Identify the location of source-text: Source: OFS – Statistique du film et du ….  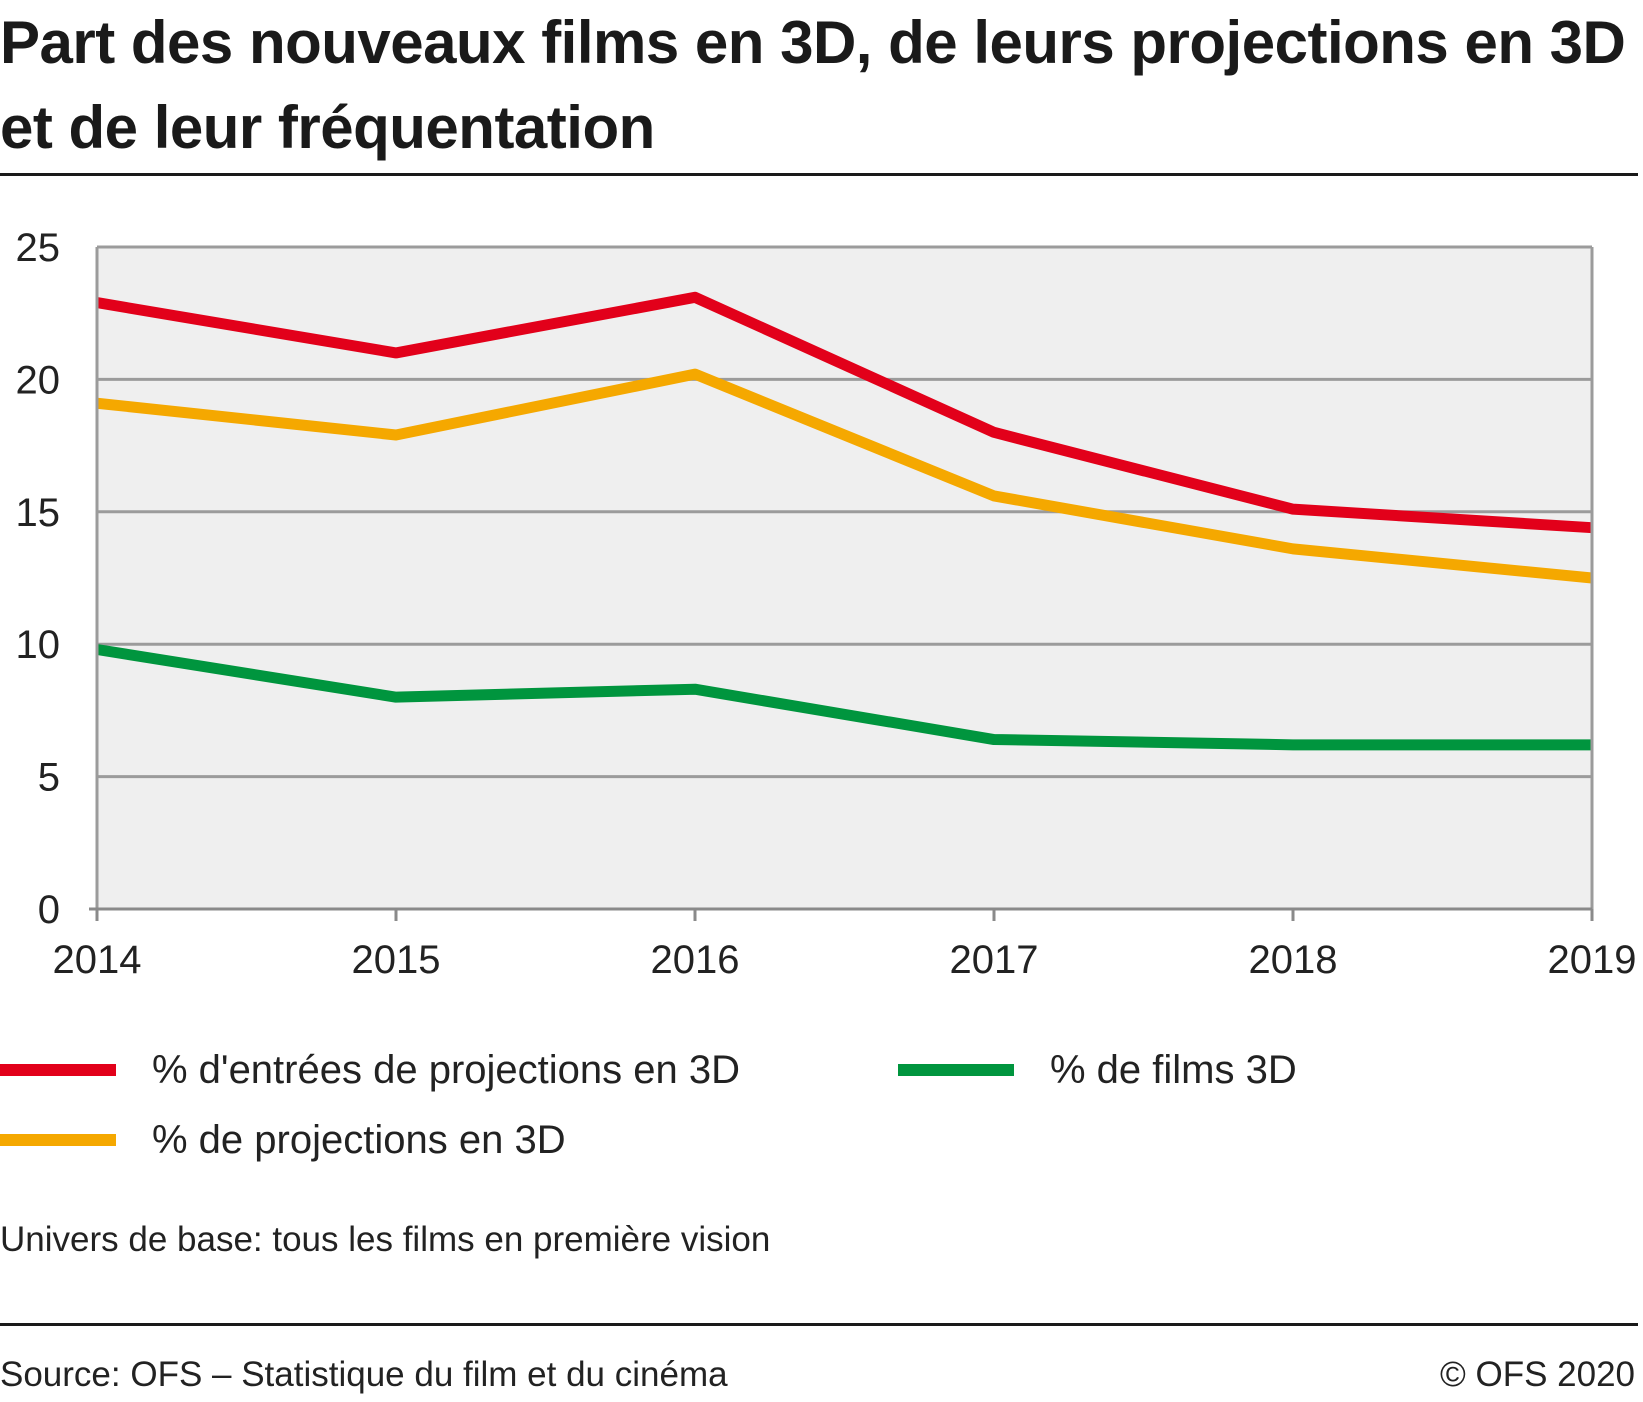
(364, 1374).